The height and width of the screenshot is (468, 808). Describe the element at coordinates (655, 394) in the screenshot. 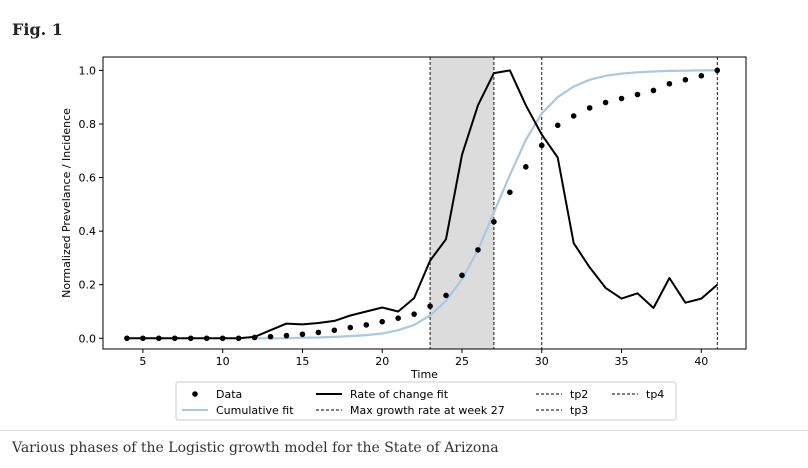

I see `legend-label: tp4` at that location.